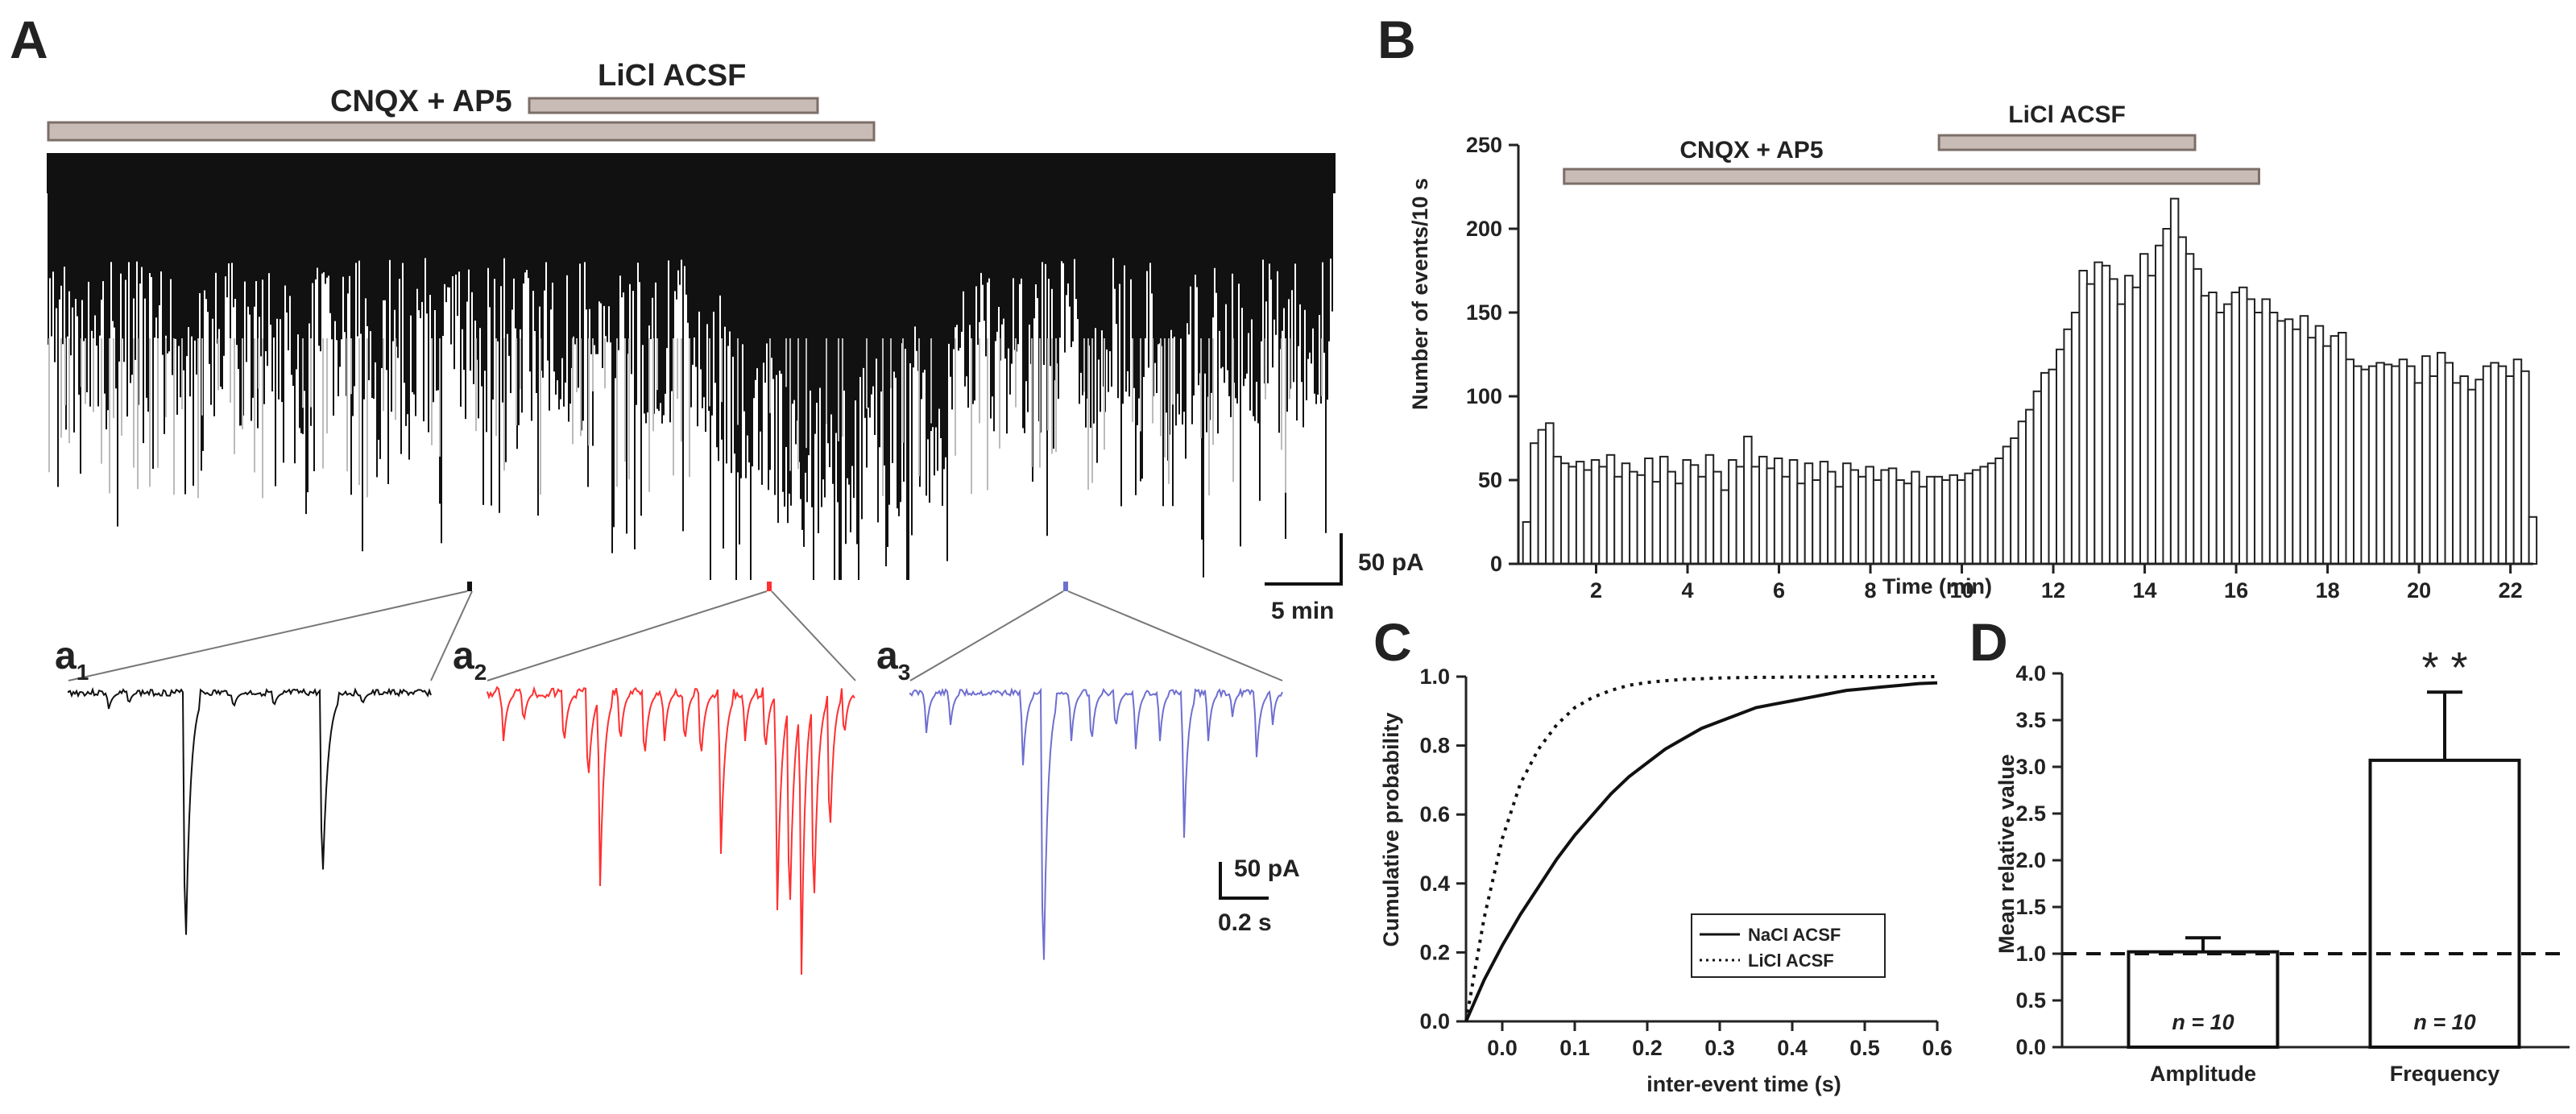 The height and width of the screenshot is (1114, 2576). I want to click on histogram-x-tick-label: 4, so click(1687, 590).